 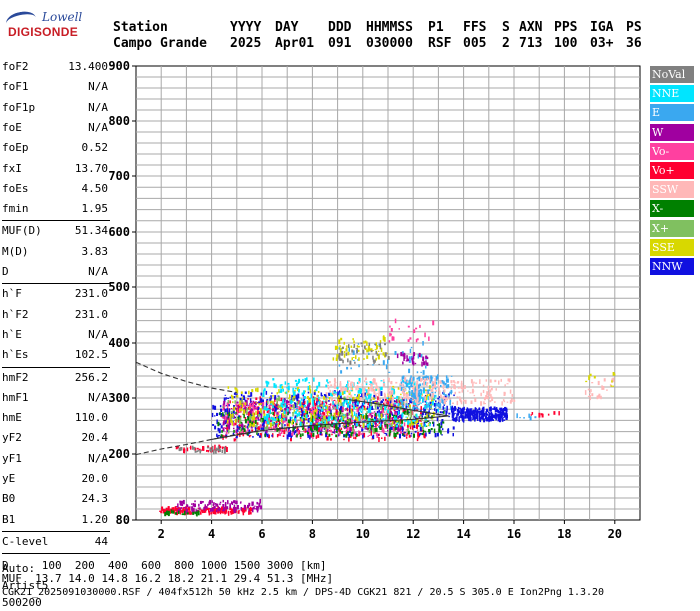 I want to click on param-label: hmE, so click(x=12, y=418).